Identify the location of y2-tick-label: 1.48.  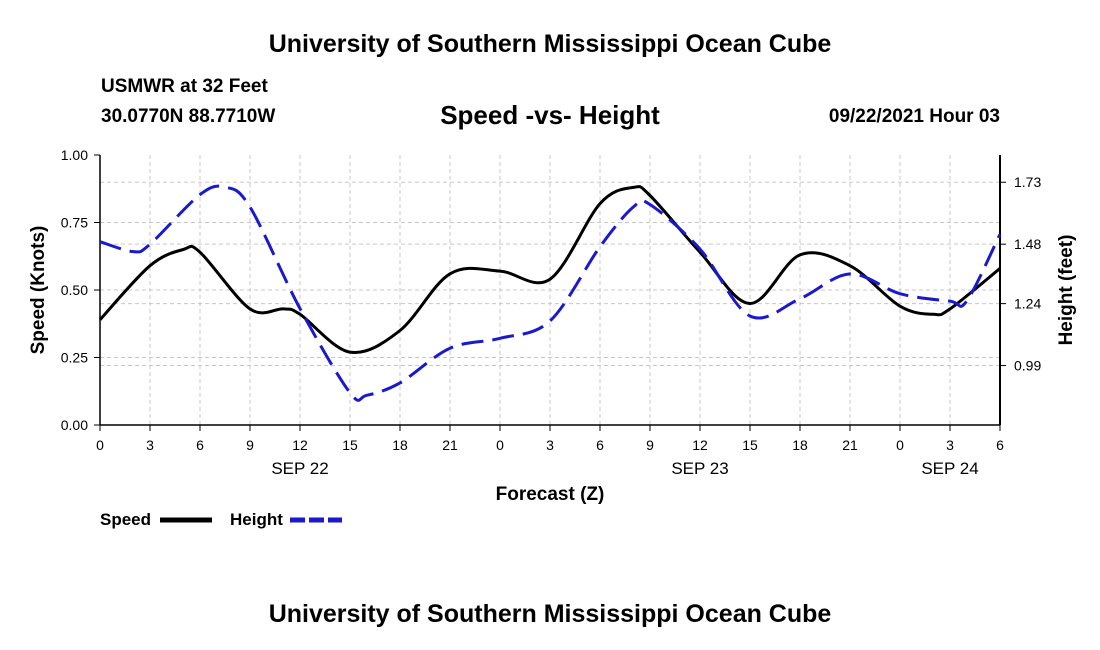
(1027, 244).